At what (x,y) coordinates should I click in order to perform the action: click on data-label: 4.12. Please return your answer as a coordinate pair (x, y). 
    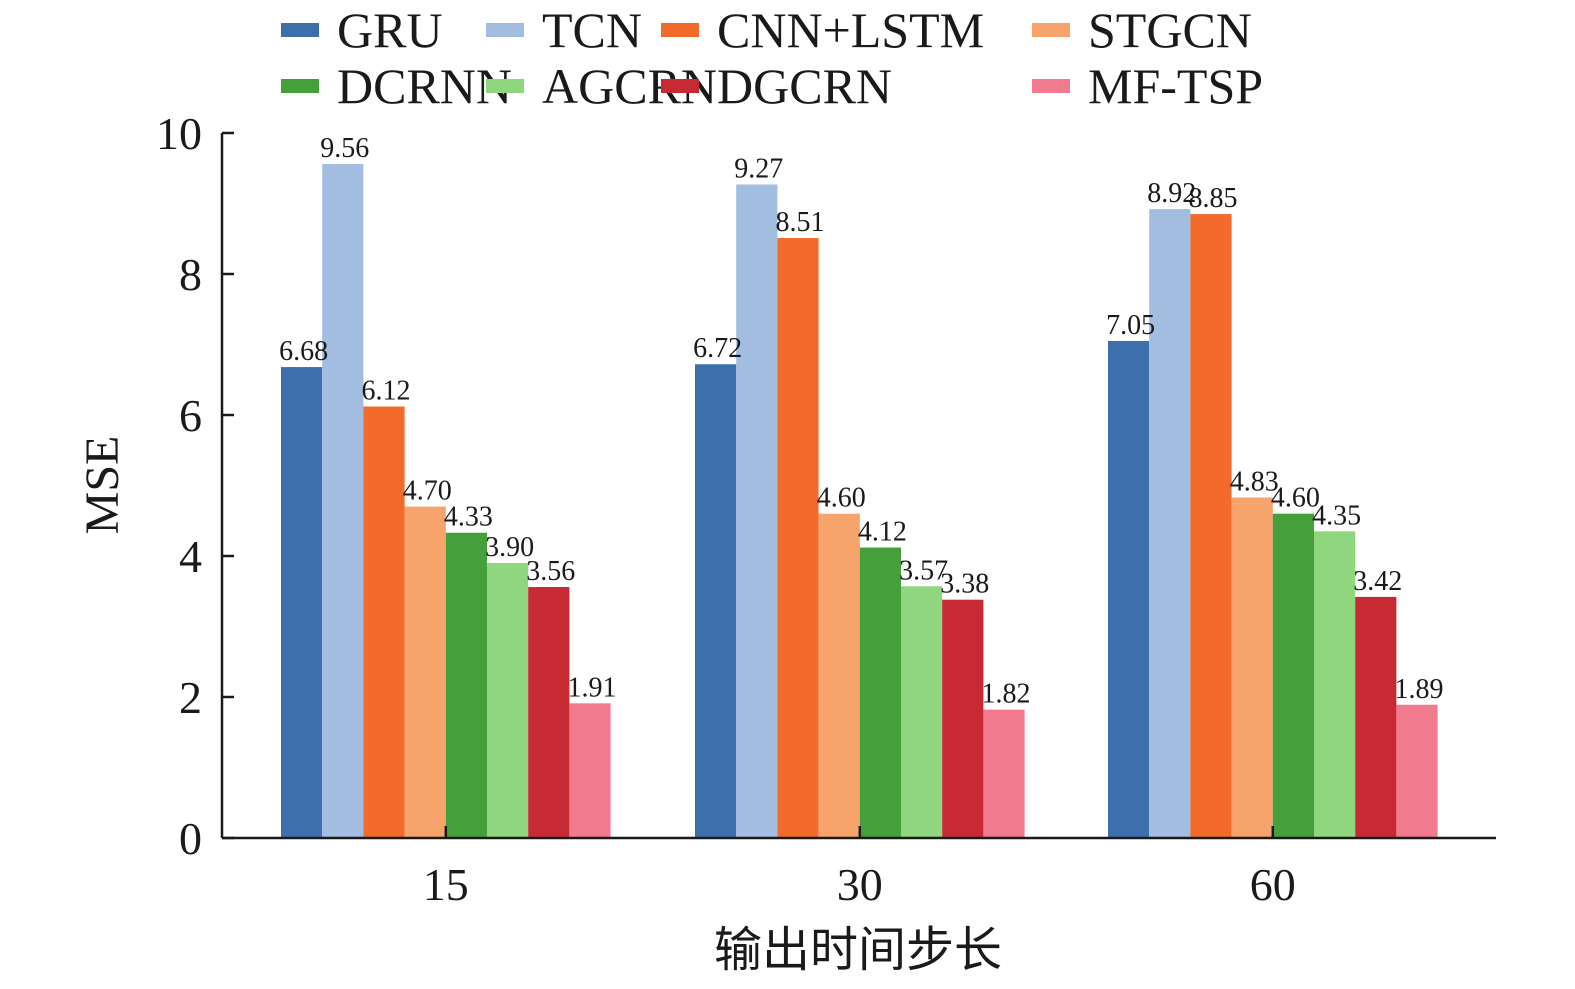
    Looking at the image, I should click on (882, 532).